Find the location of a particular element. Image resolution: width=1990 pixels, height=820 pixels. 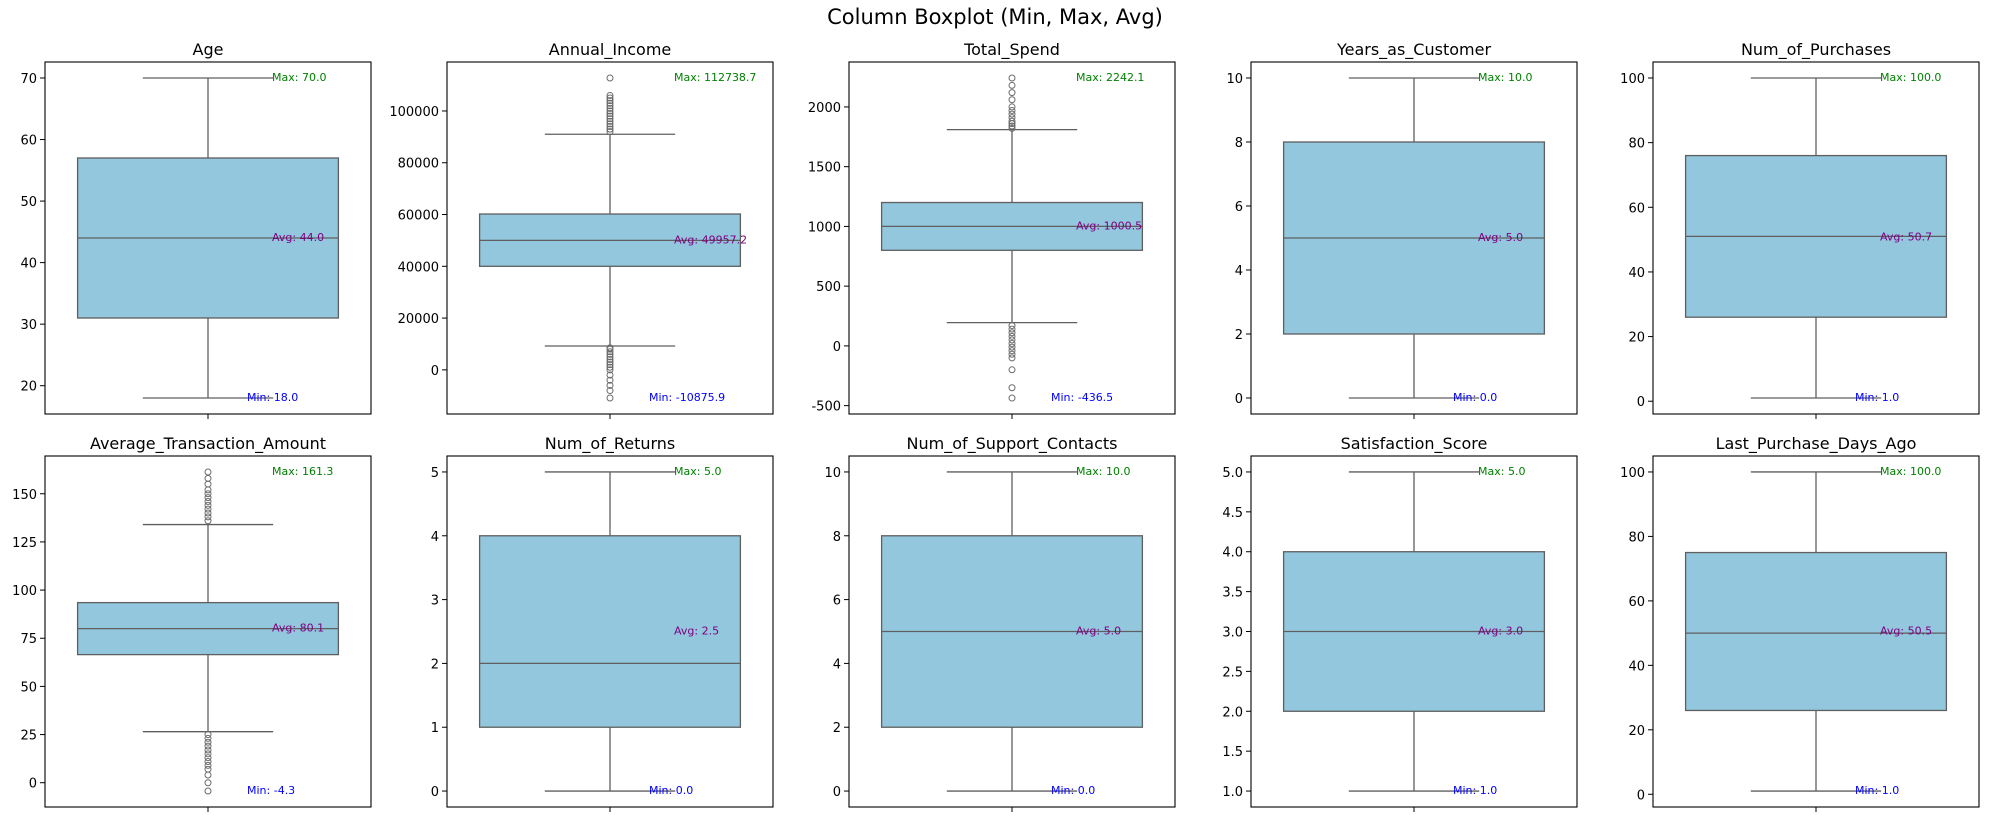

avg-label: Avg: 3.0 is located at coordinates (1500, 631).